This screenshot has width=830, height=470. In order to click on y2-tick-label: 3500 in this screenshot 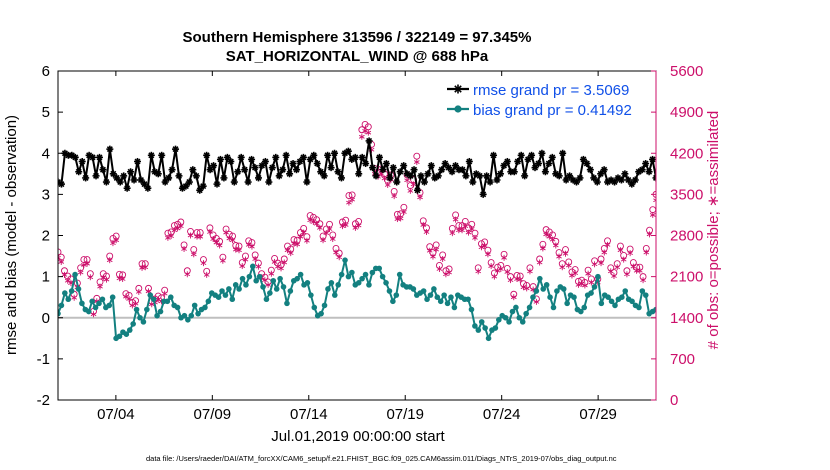, I will do `click(686, 194)`.